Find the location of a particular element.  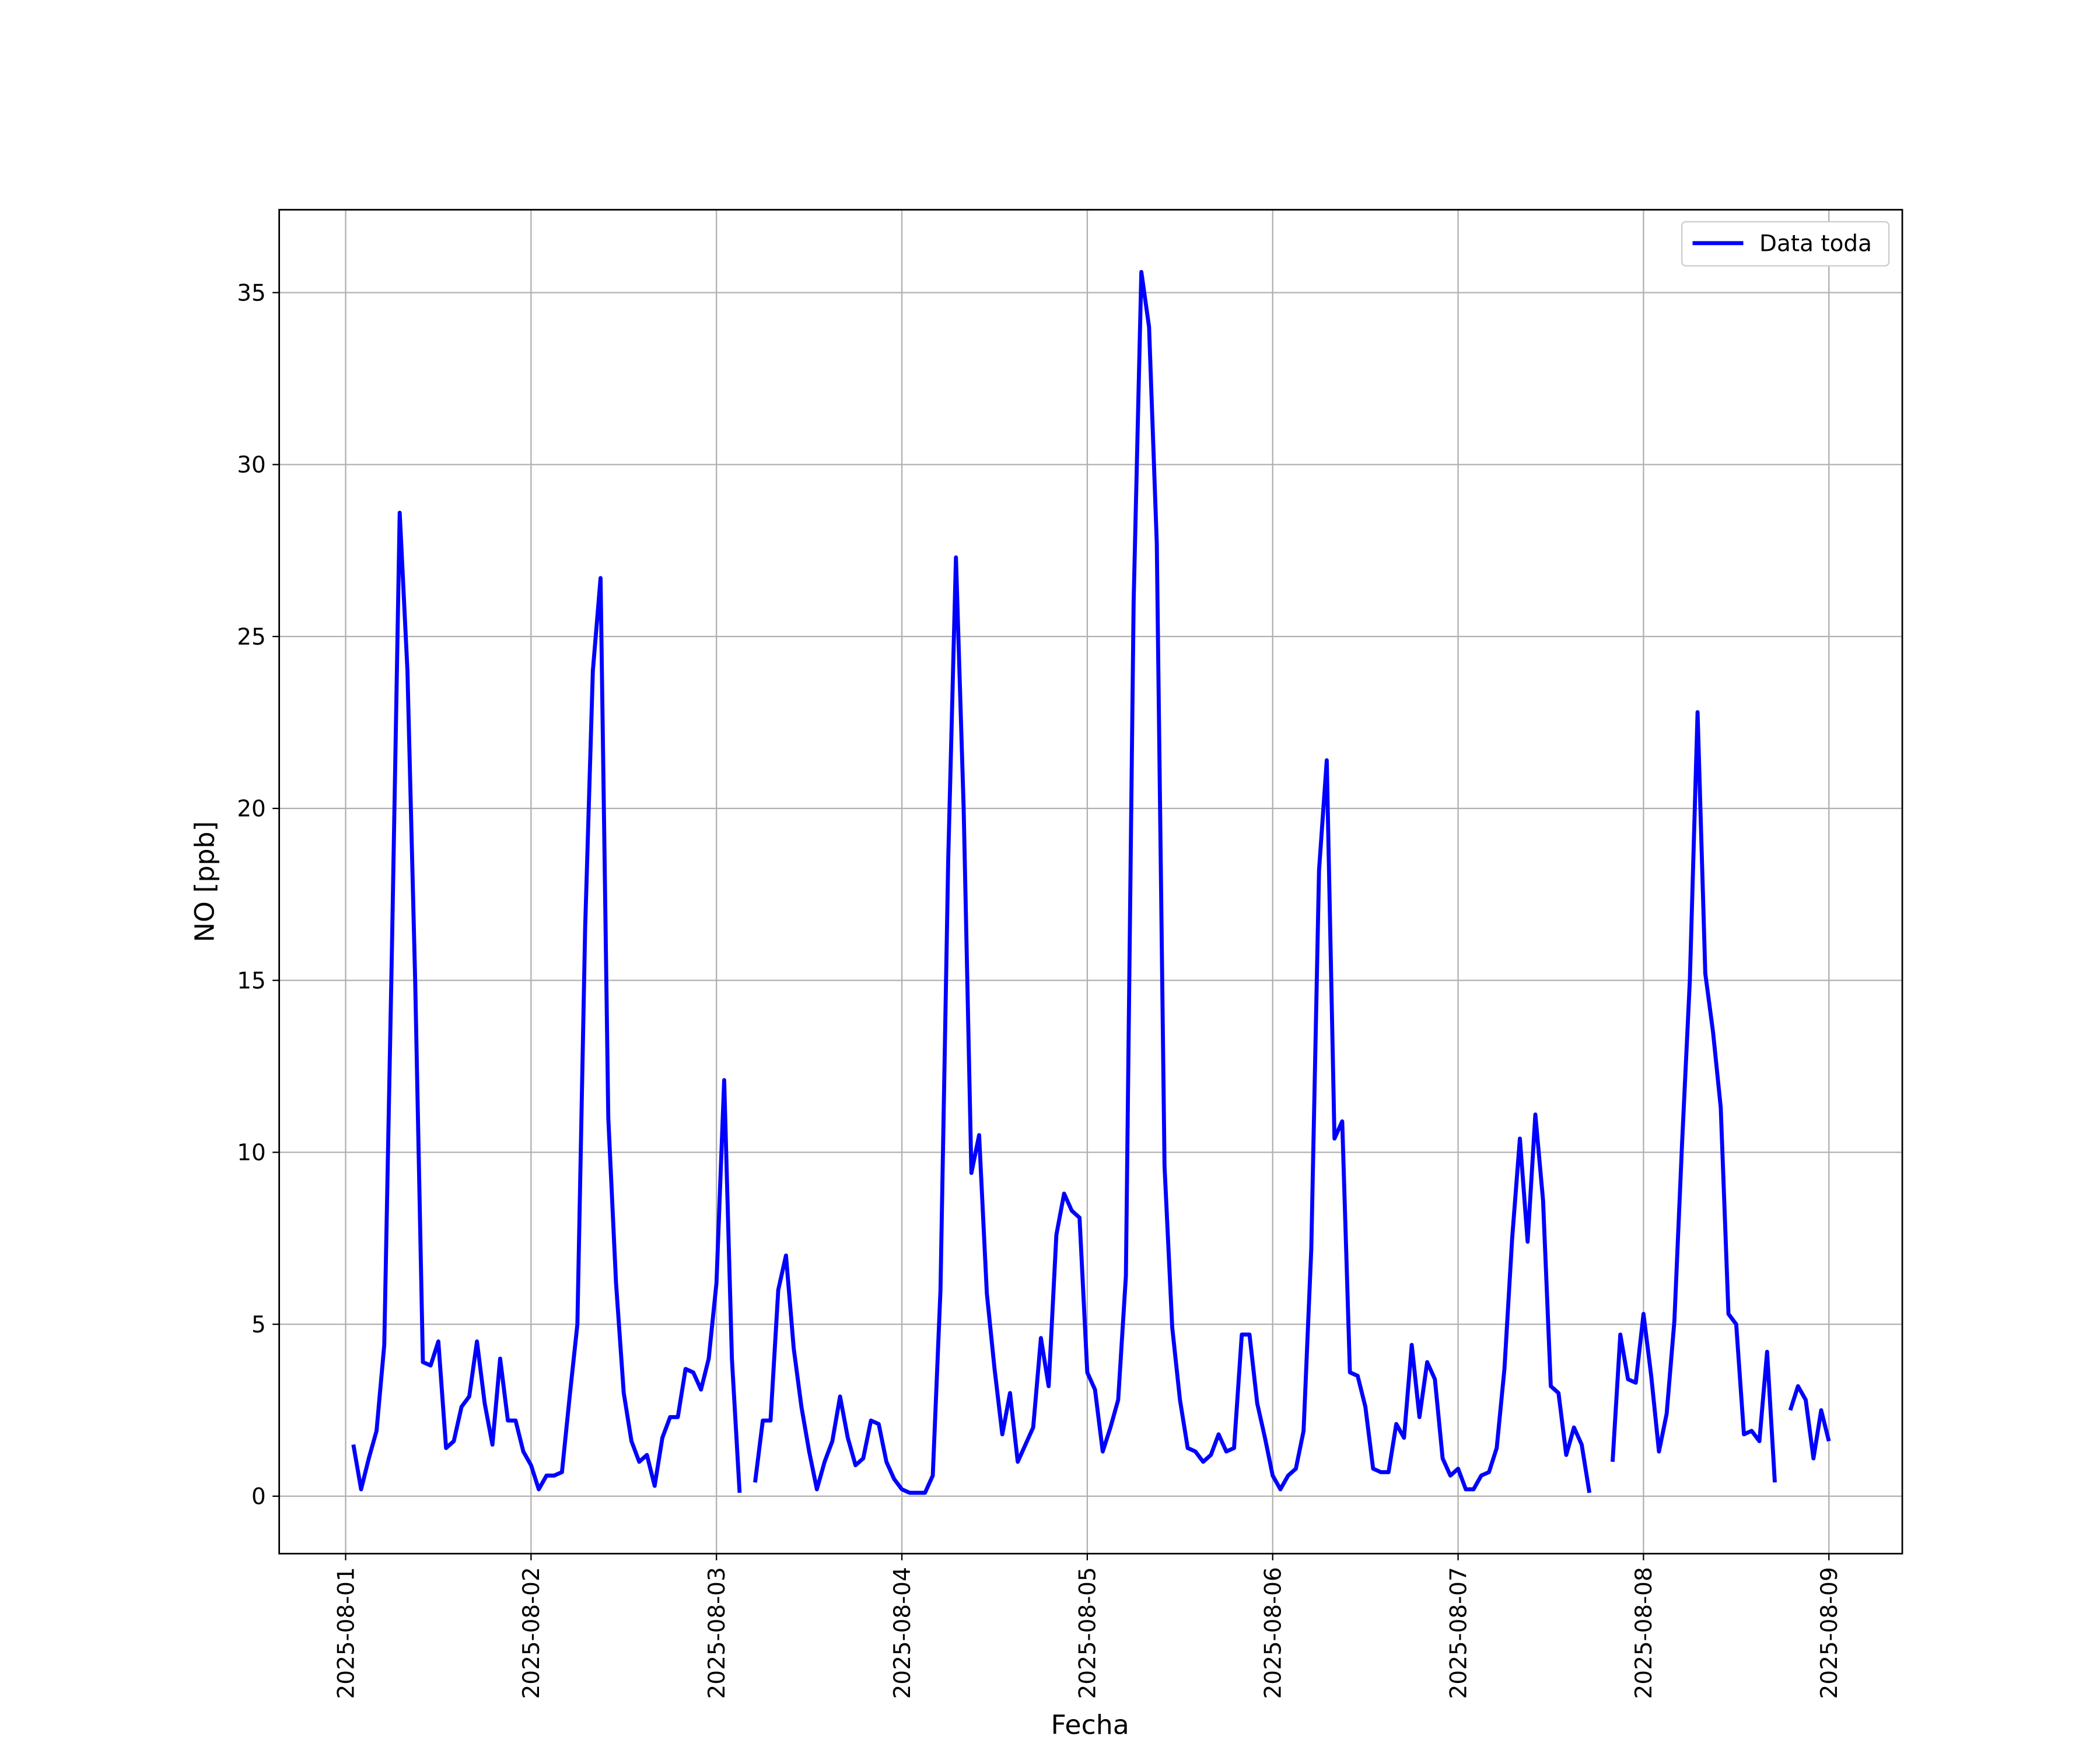

y-axis-label: NO [ppb] is located at coordinates (204, 882).